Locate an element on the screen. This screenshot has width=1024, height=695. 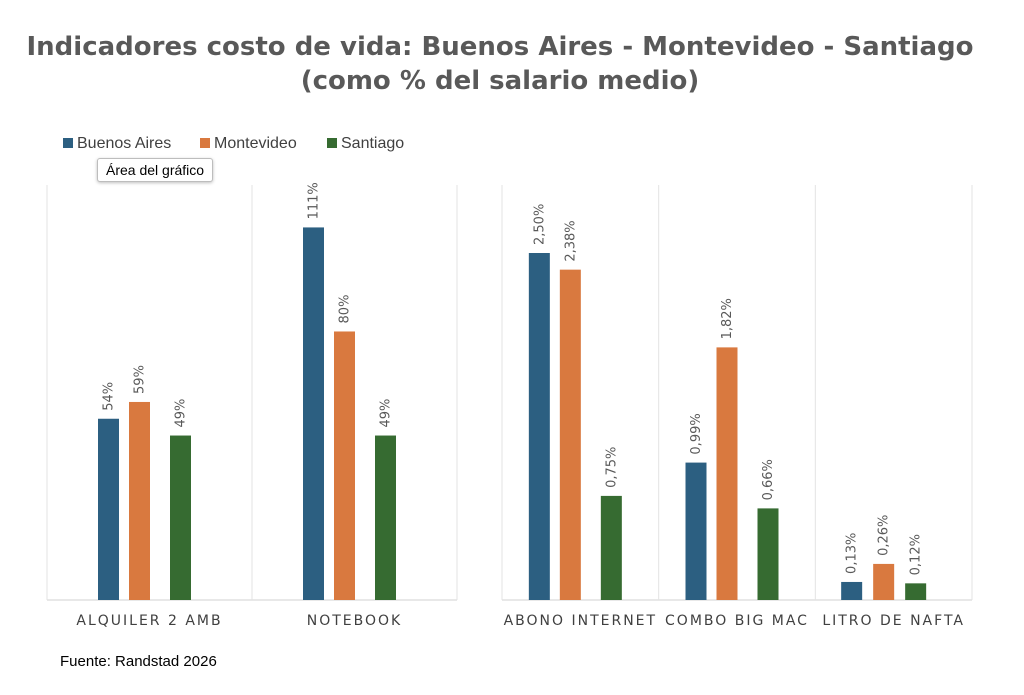
source-note: Fuente: Randstad 2026 is located at coordinates (138, 661).